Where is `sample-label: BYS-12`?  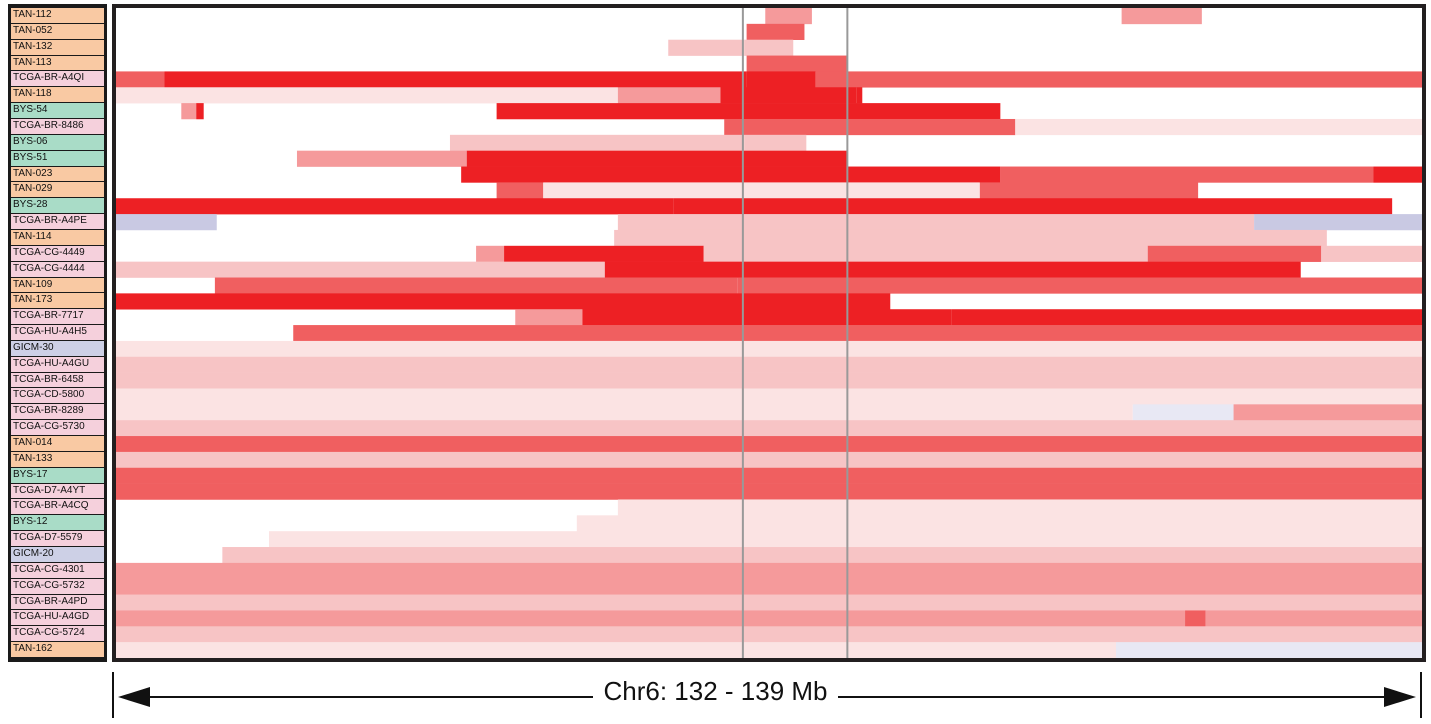 sample-label: BYS-12 is located at coordinates (57, 523).